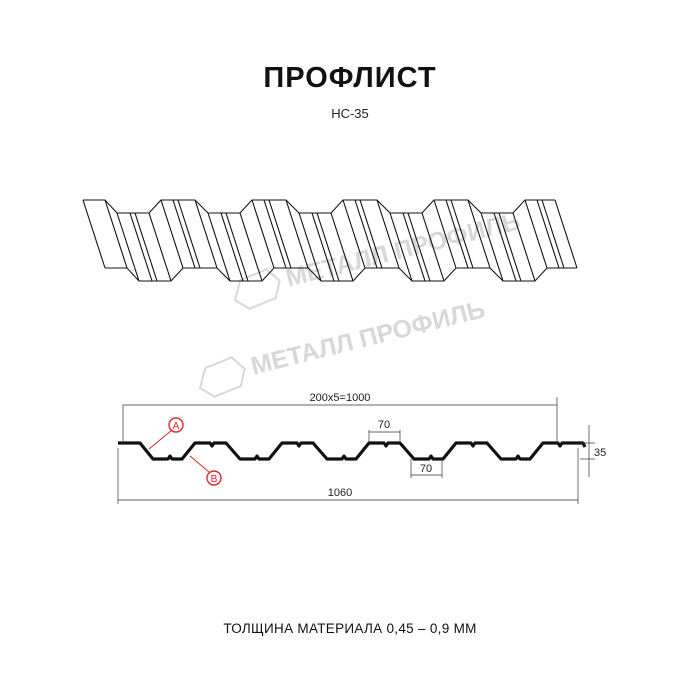 The width and height of the screenshot is (700, 700). Describe the element at coordinates (600, 453) in the screenshot. I see `height-label: 35` at that location.